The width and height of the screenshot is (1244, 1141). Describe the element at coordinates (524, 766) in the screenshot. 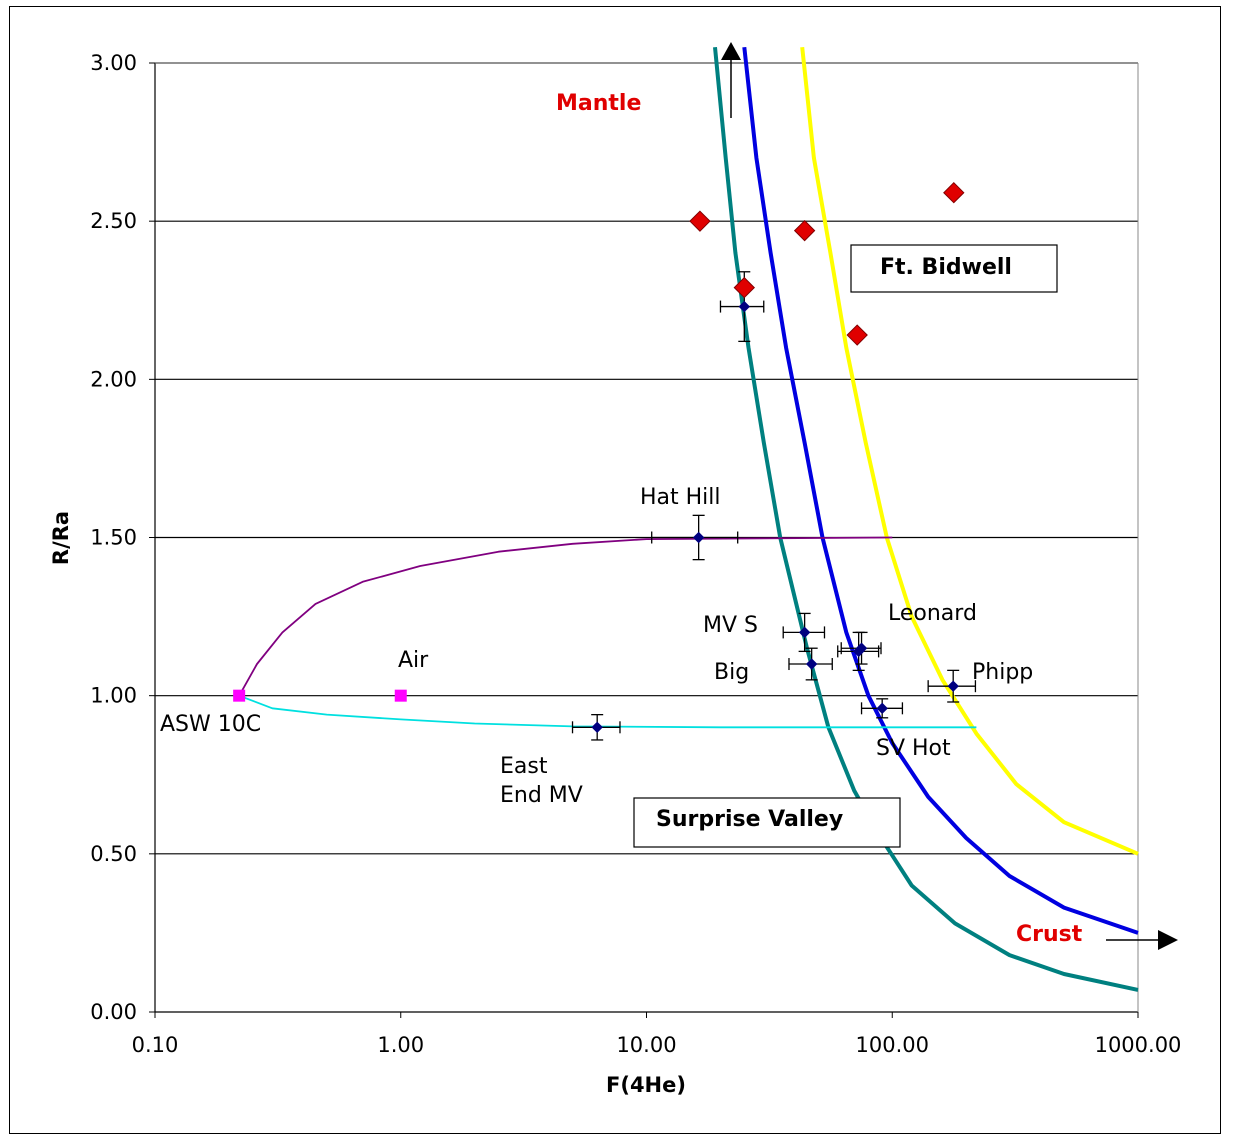

I see `east-end-label-line1: East` at that location.